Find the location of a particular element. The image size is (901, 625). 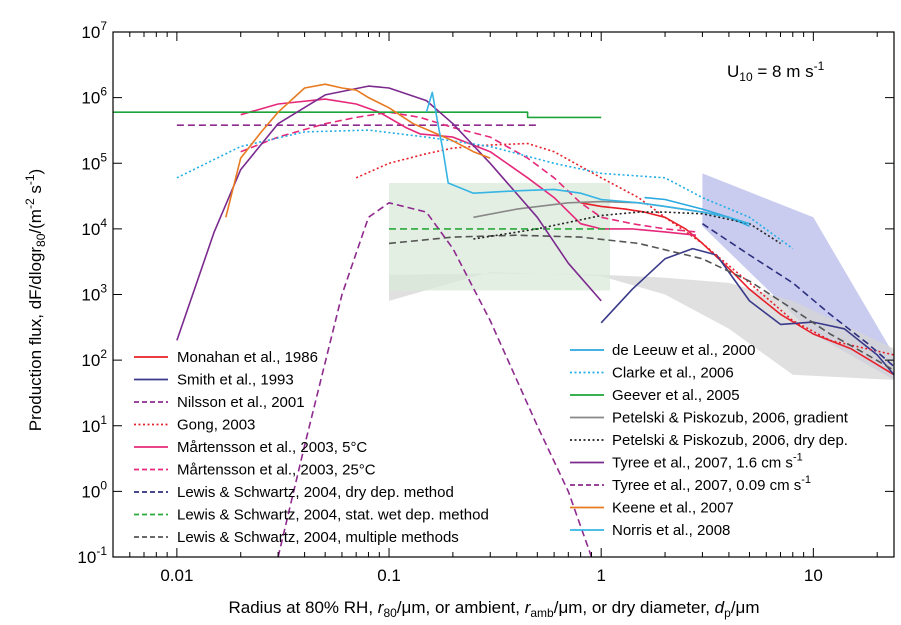

y-axis-title: Production flux, dF/dlogr80/(m-2 s-1) is located at coordinates (35, 300).